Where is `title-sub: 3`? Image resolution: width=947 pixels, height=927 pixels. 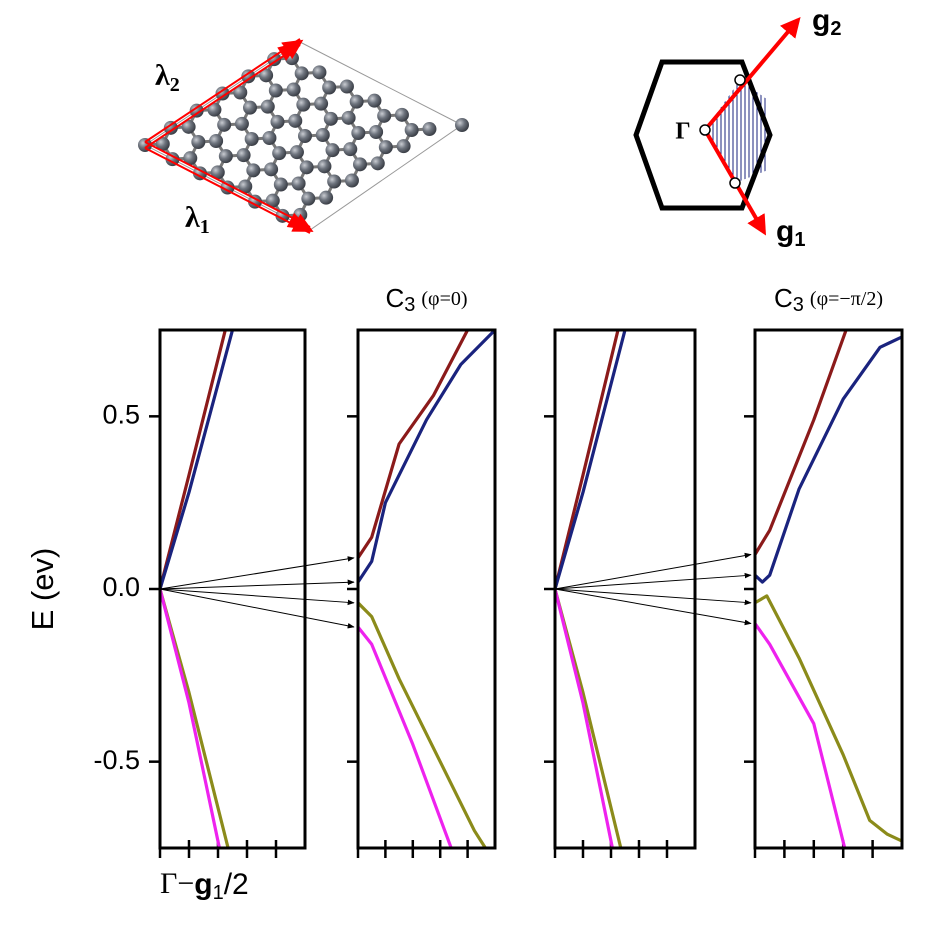
title-sub: 3 is located at coordinates (798, 305).